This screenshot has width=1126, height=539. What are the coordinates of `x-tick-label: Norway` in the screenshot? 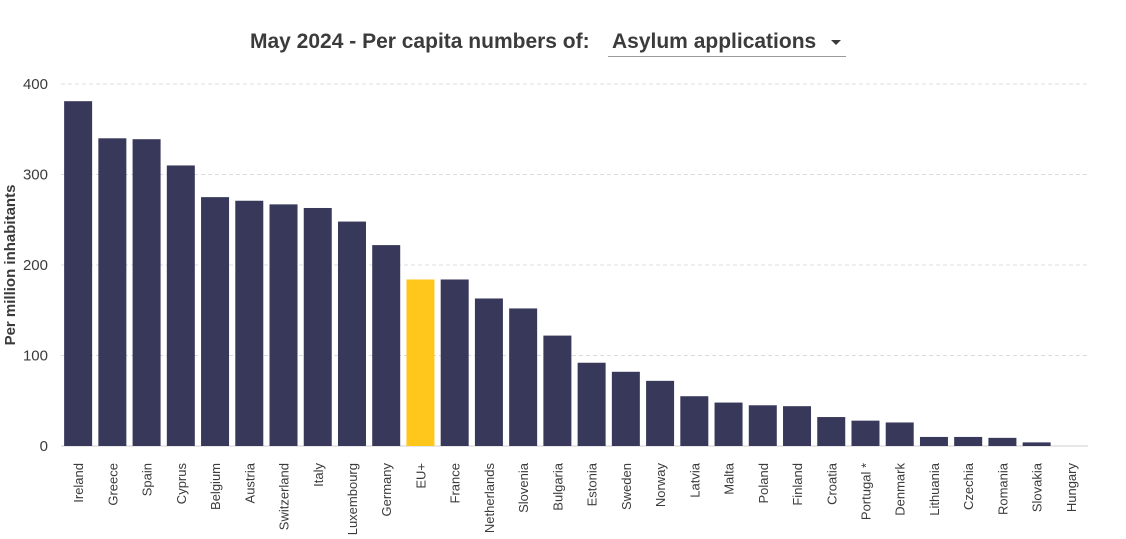 It's located at (660, 485).